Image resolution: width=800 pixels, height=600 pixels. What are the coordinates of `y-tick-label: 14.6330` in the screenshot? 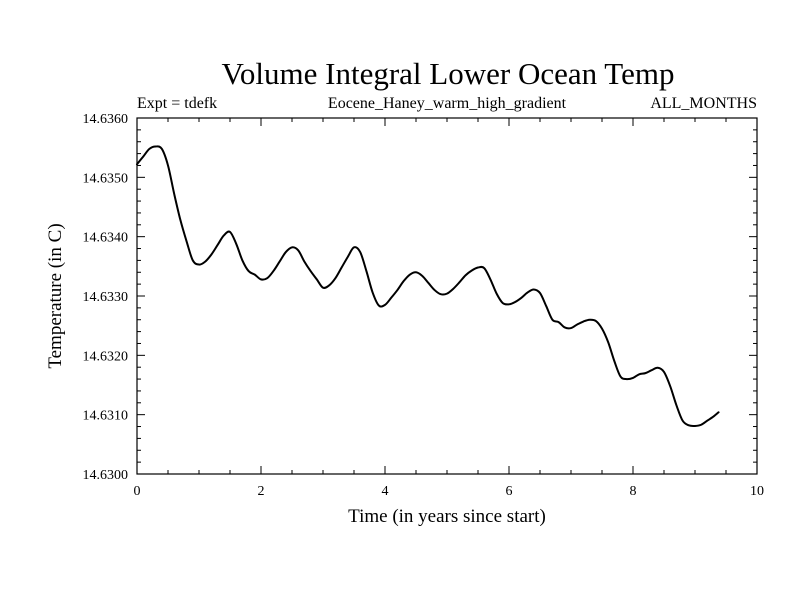 It's located at (106, 297).